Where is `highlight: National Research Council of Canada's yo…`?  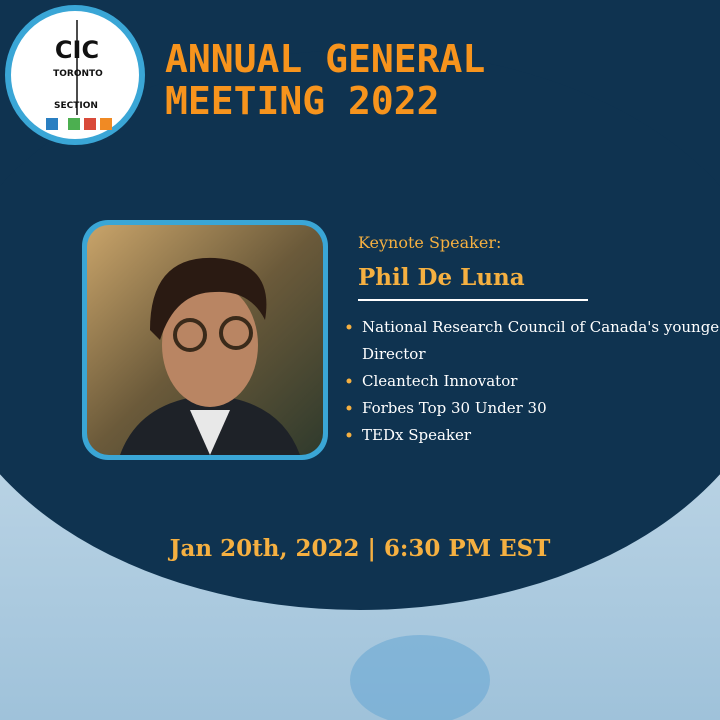
highlight: National Research Council of Canada's yo… is located at coordinates (541, 340).